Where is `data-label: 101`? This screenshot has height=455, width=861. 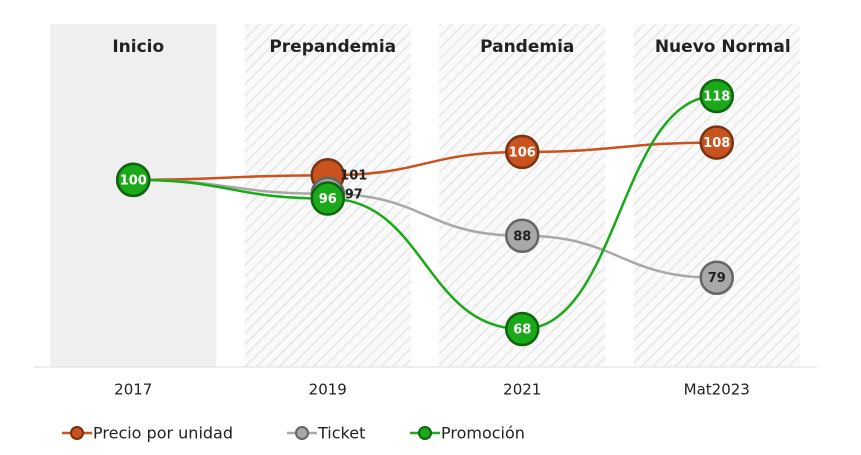
data-label: 101 is located at coordinates (353, 176).